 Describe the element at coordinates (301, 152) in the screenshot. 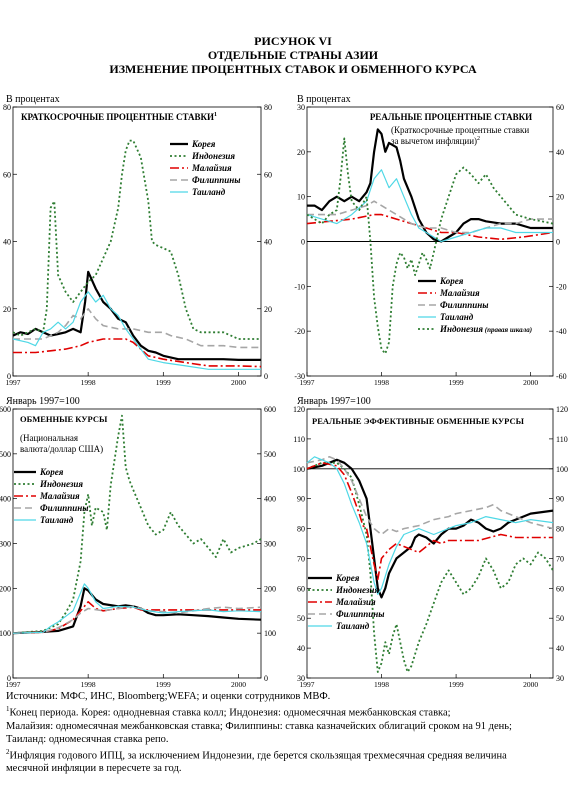

I see `real-rates-ytick-label-left: 20` at that location.